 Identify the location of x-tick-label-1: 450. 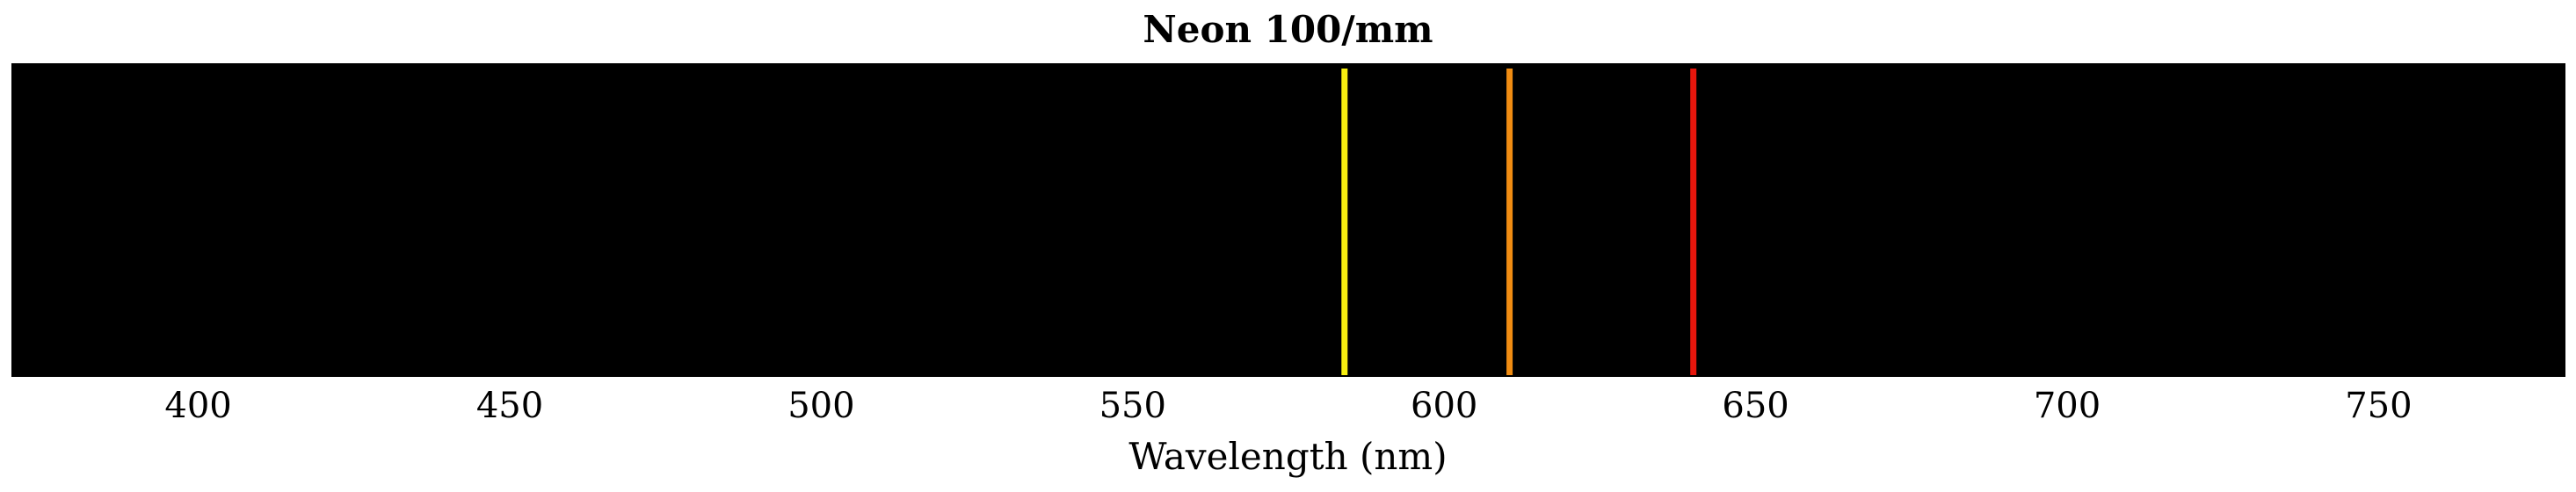
(509, 406).